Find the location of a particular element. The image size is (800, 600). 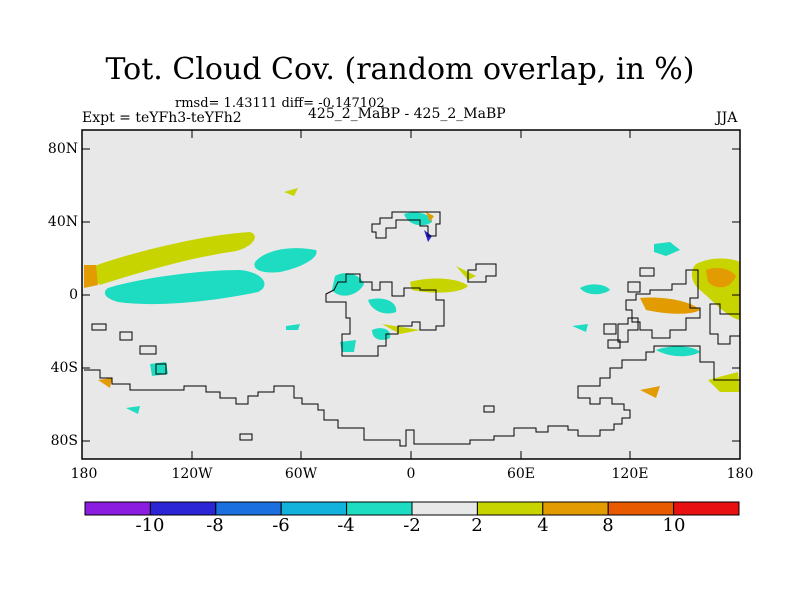

colorbar-label: -2 is located at coordinates (412, 525).